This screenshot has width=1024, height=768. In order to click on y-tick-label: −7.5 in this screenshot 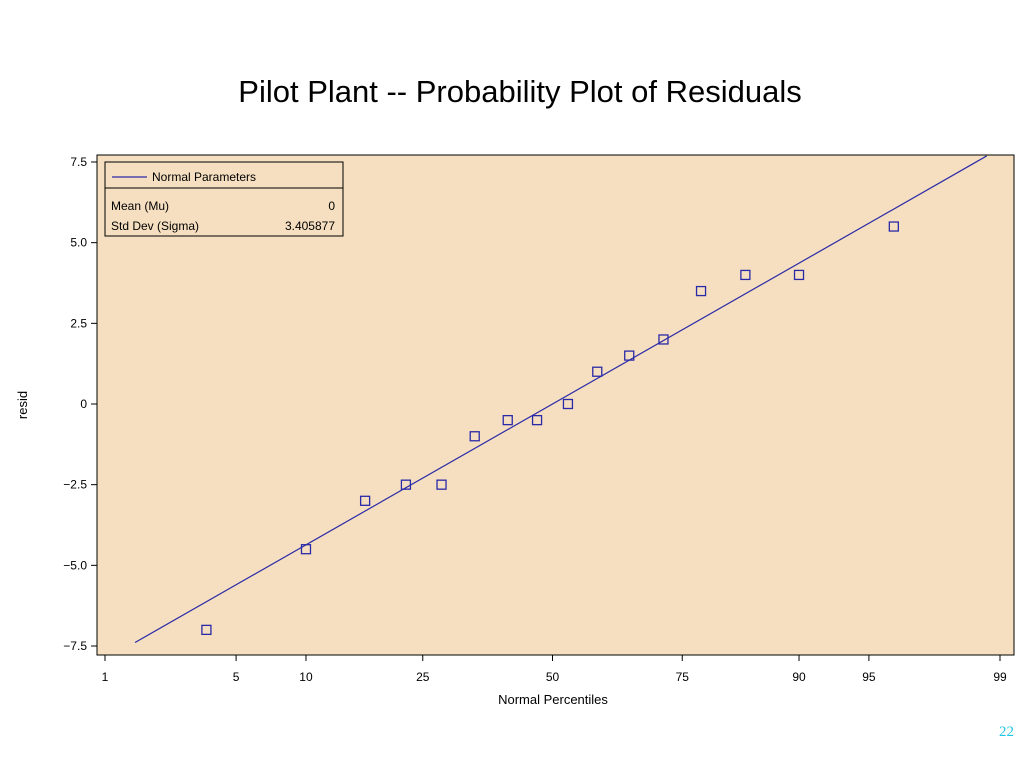, I will do `click(75, 646)`.